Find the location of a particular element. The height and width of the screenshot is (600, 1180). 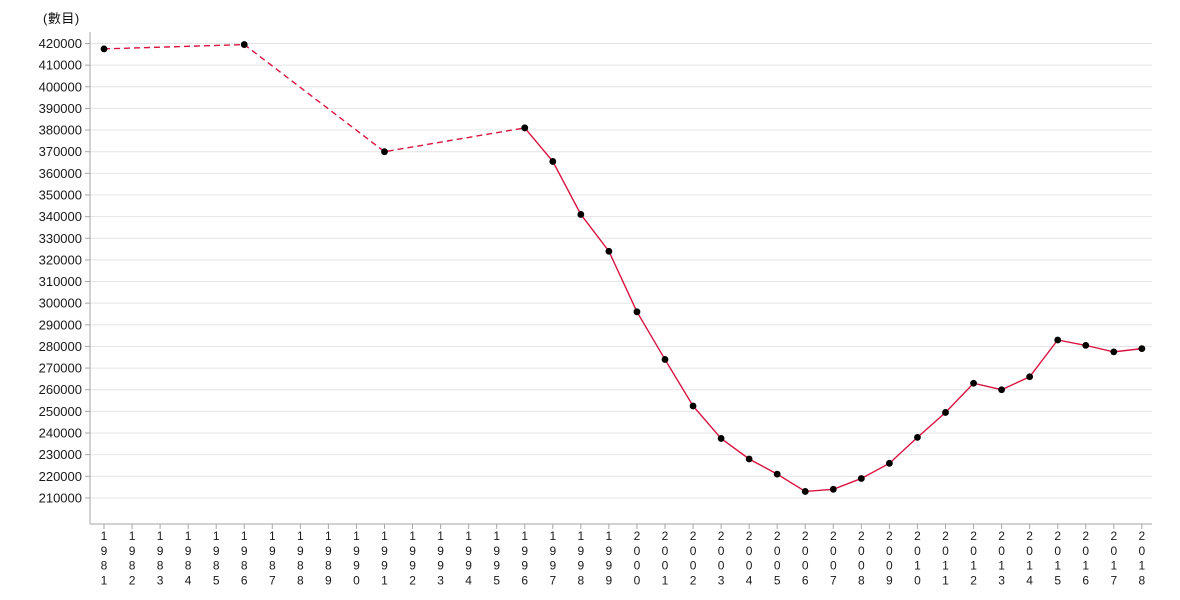

y-tick-label: 210000 is located at coordinates (60, 497).